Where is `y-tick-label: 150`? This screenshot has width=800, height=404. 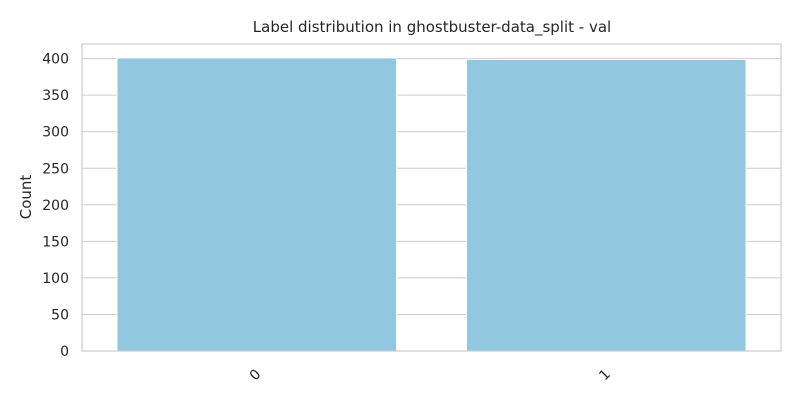 y-tick-label: 150 is located at coordinates (55, 242).